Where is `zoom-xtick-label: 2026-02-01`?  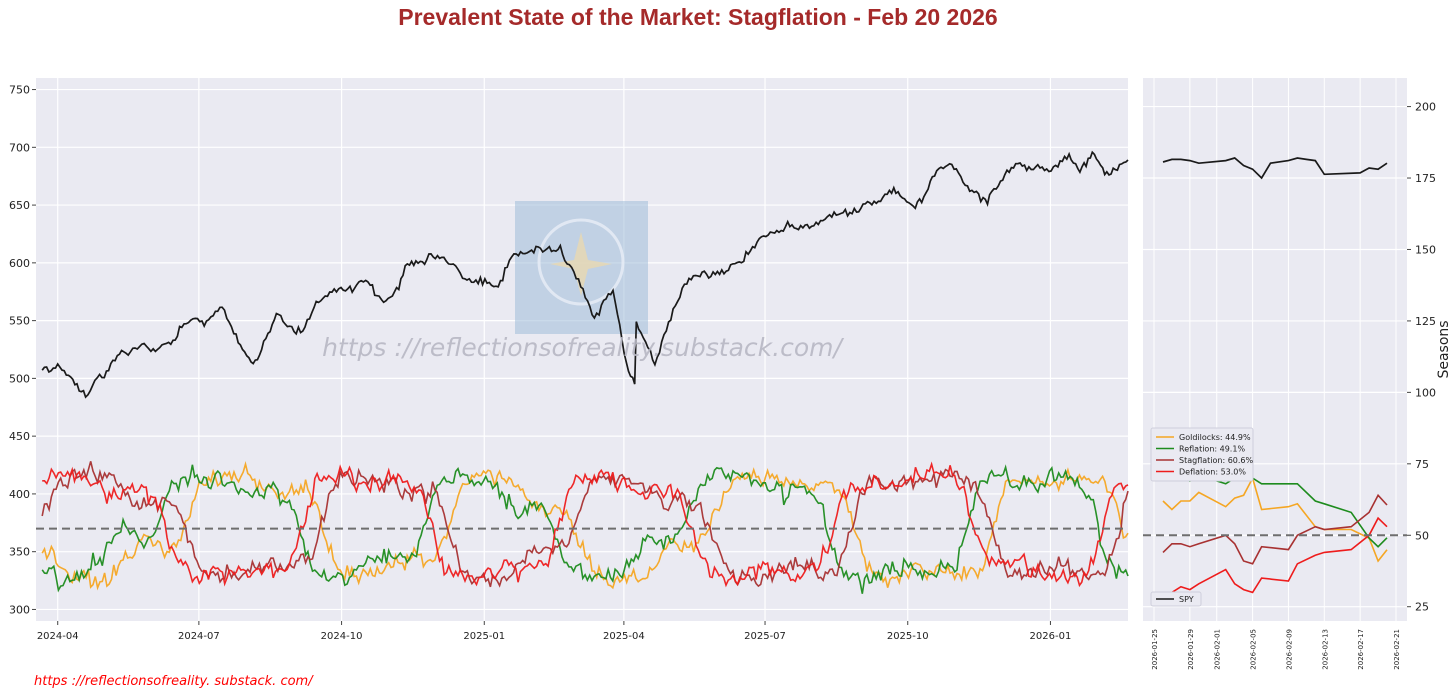 zoom-xtick-label: 2026-02-01 is located at coordinates (1218, 649).